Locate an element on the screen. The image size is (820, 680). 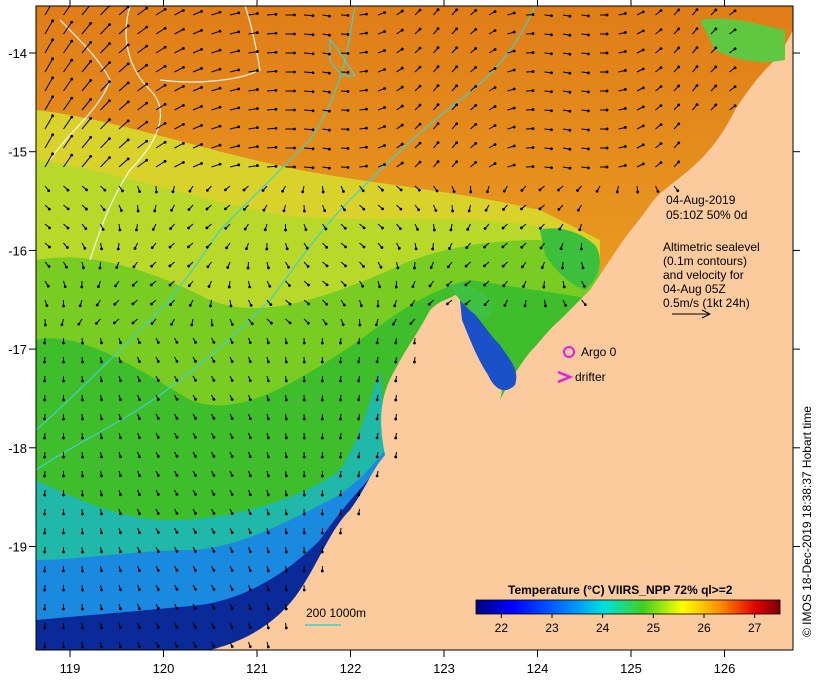
argo-marker-icon is located at coordinates (569, 352).